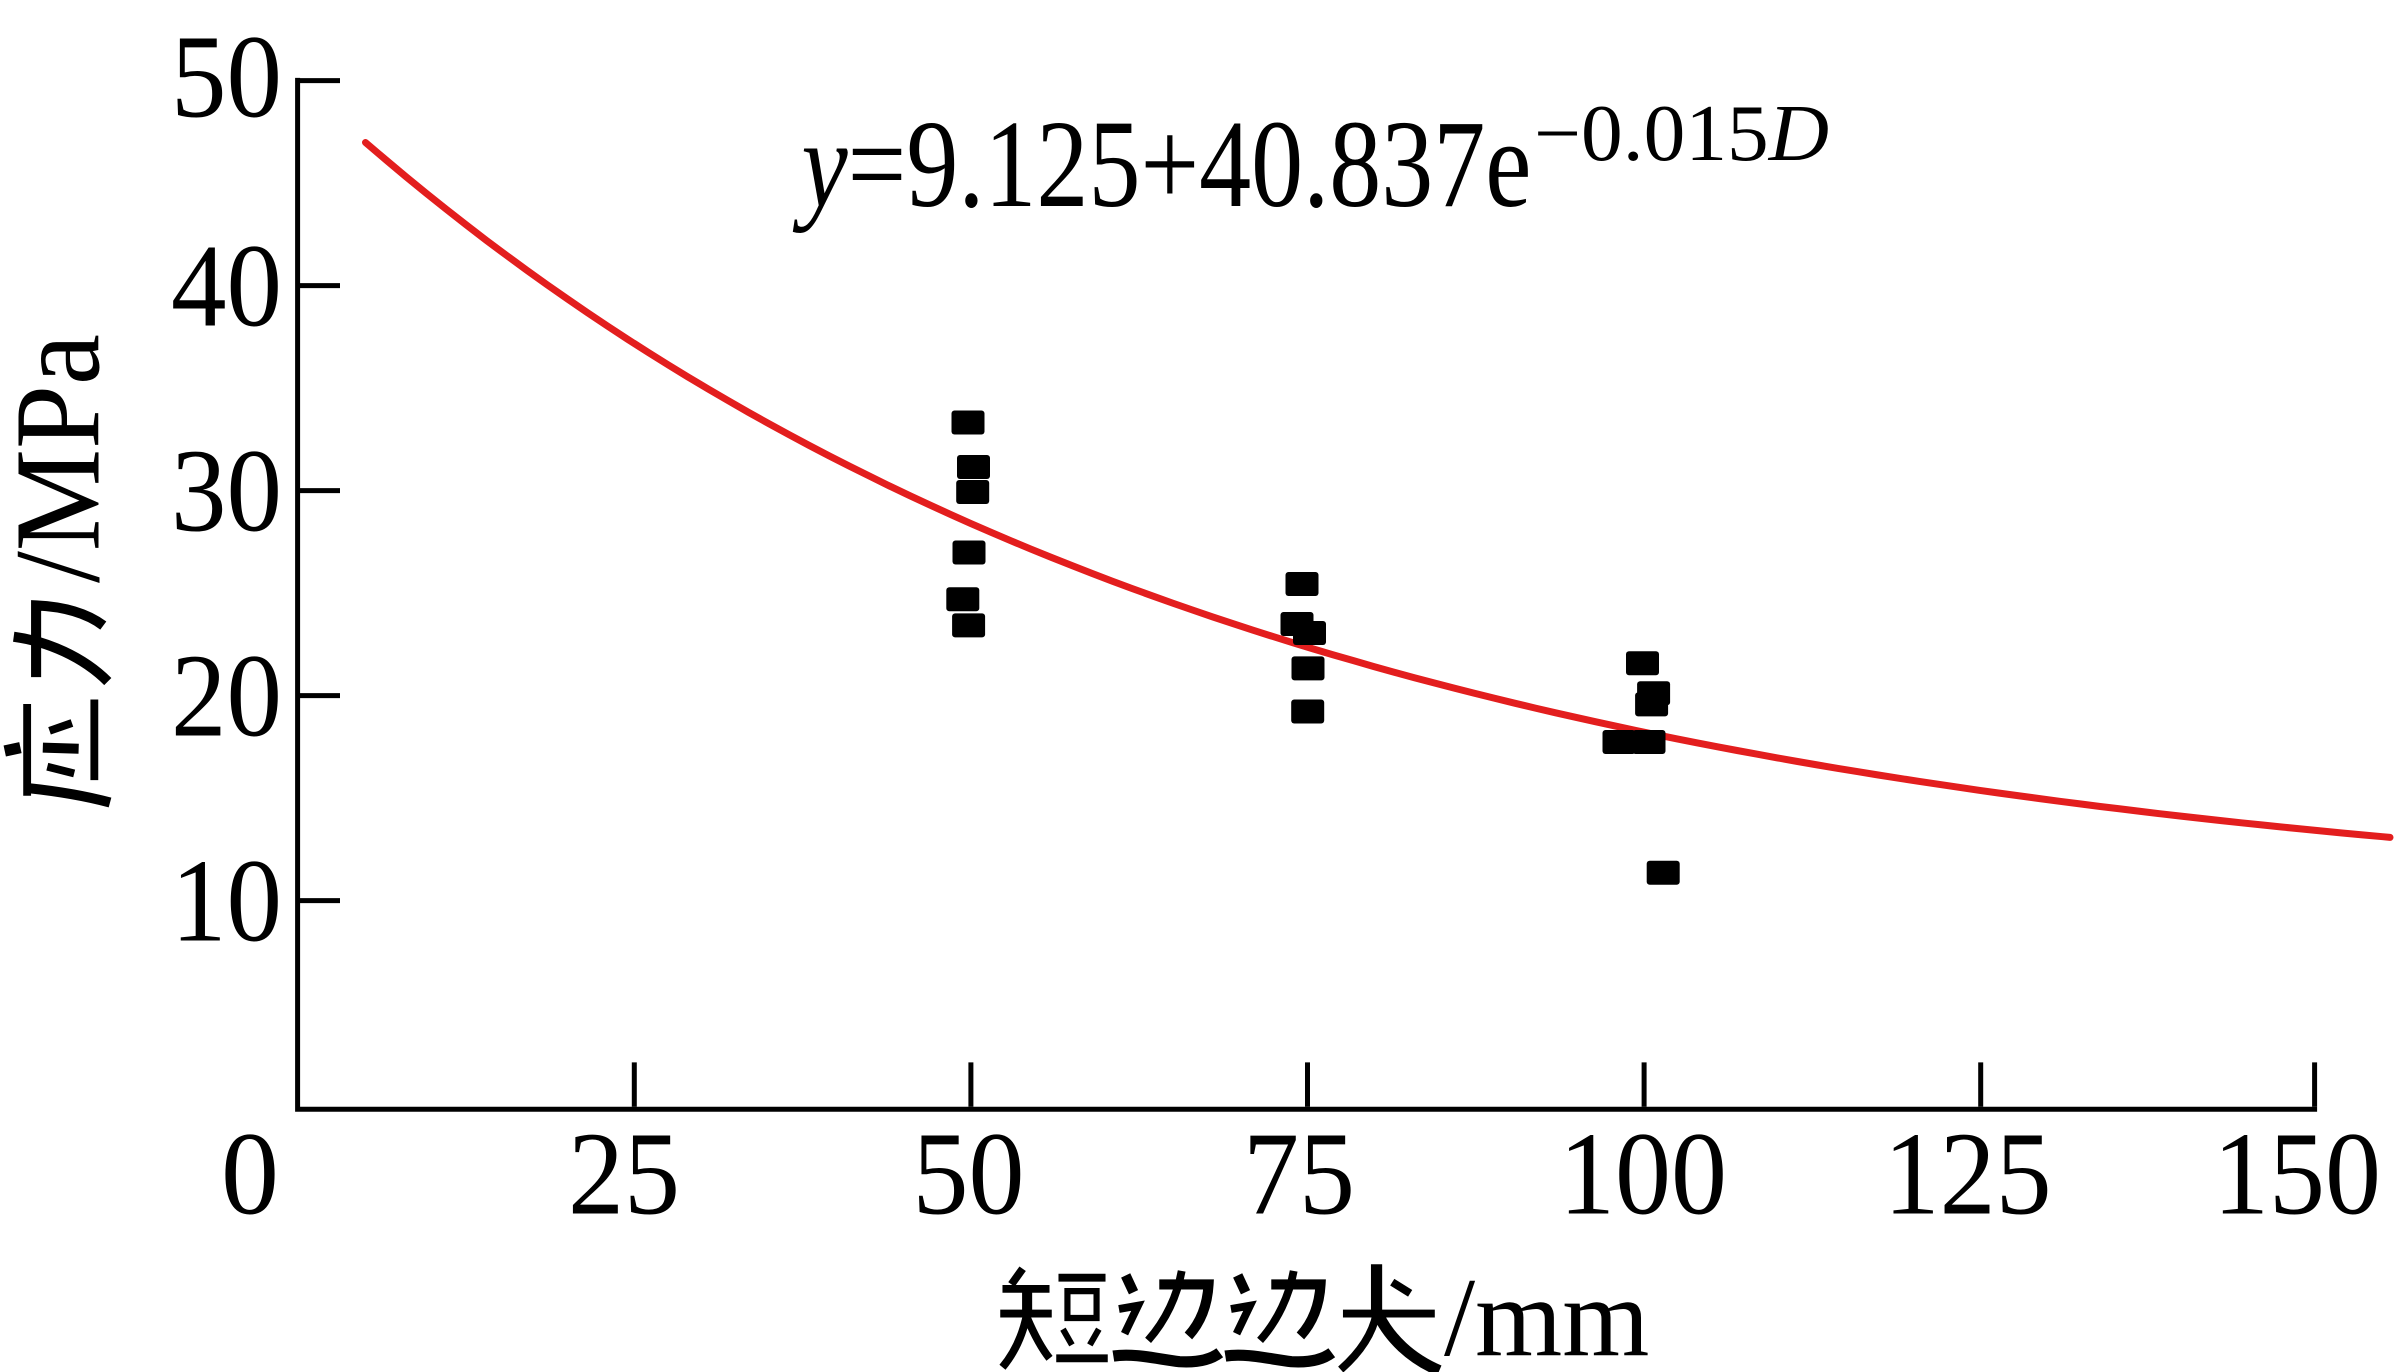 This screenshot has width=2404, height=1372. I want to click on svg-text: 75, so click(1299, 1174).